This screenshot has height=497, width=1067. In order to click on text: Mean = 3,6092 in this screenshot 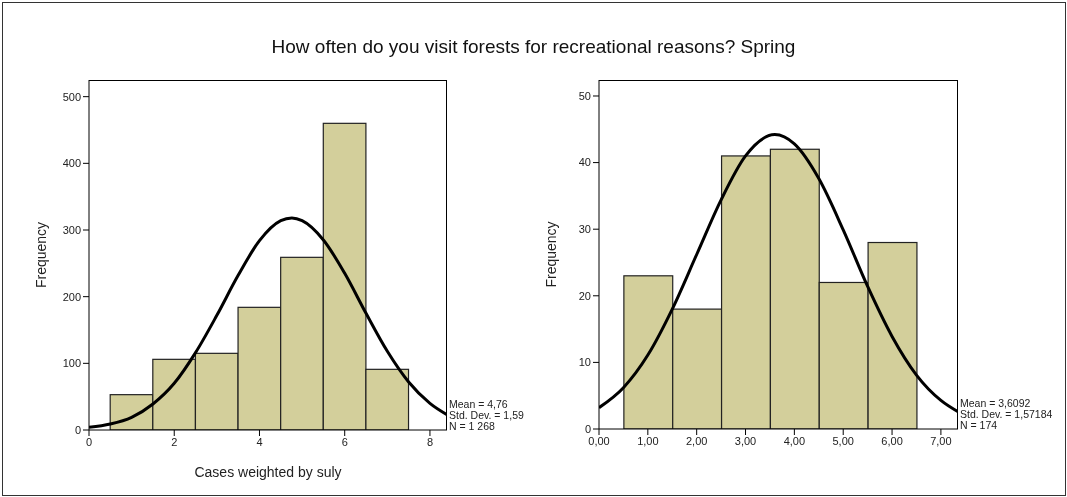, I will do `click(996, 403)`.